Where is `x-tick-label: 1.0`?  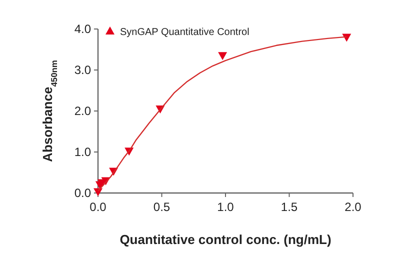
x-tick-label: 1.0 is located at coordinates (225, 207).